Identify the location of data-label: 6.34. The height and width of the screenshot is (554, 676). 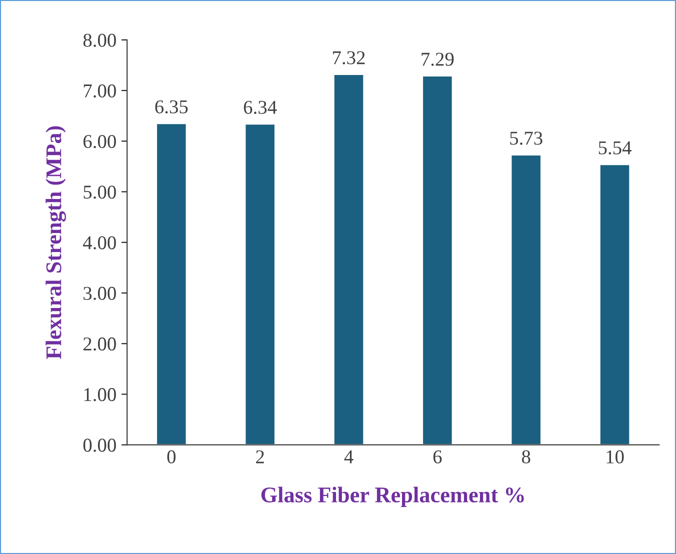
(260, 107).